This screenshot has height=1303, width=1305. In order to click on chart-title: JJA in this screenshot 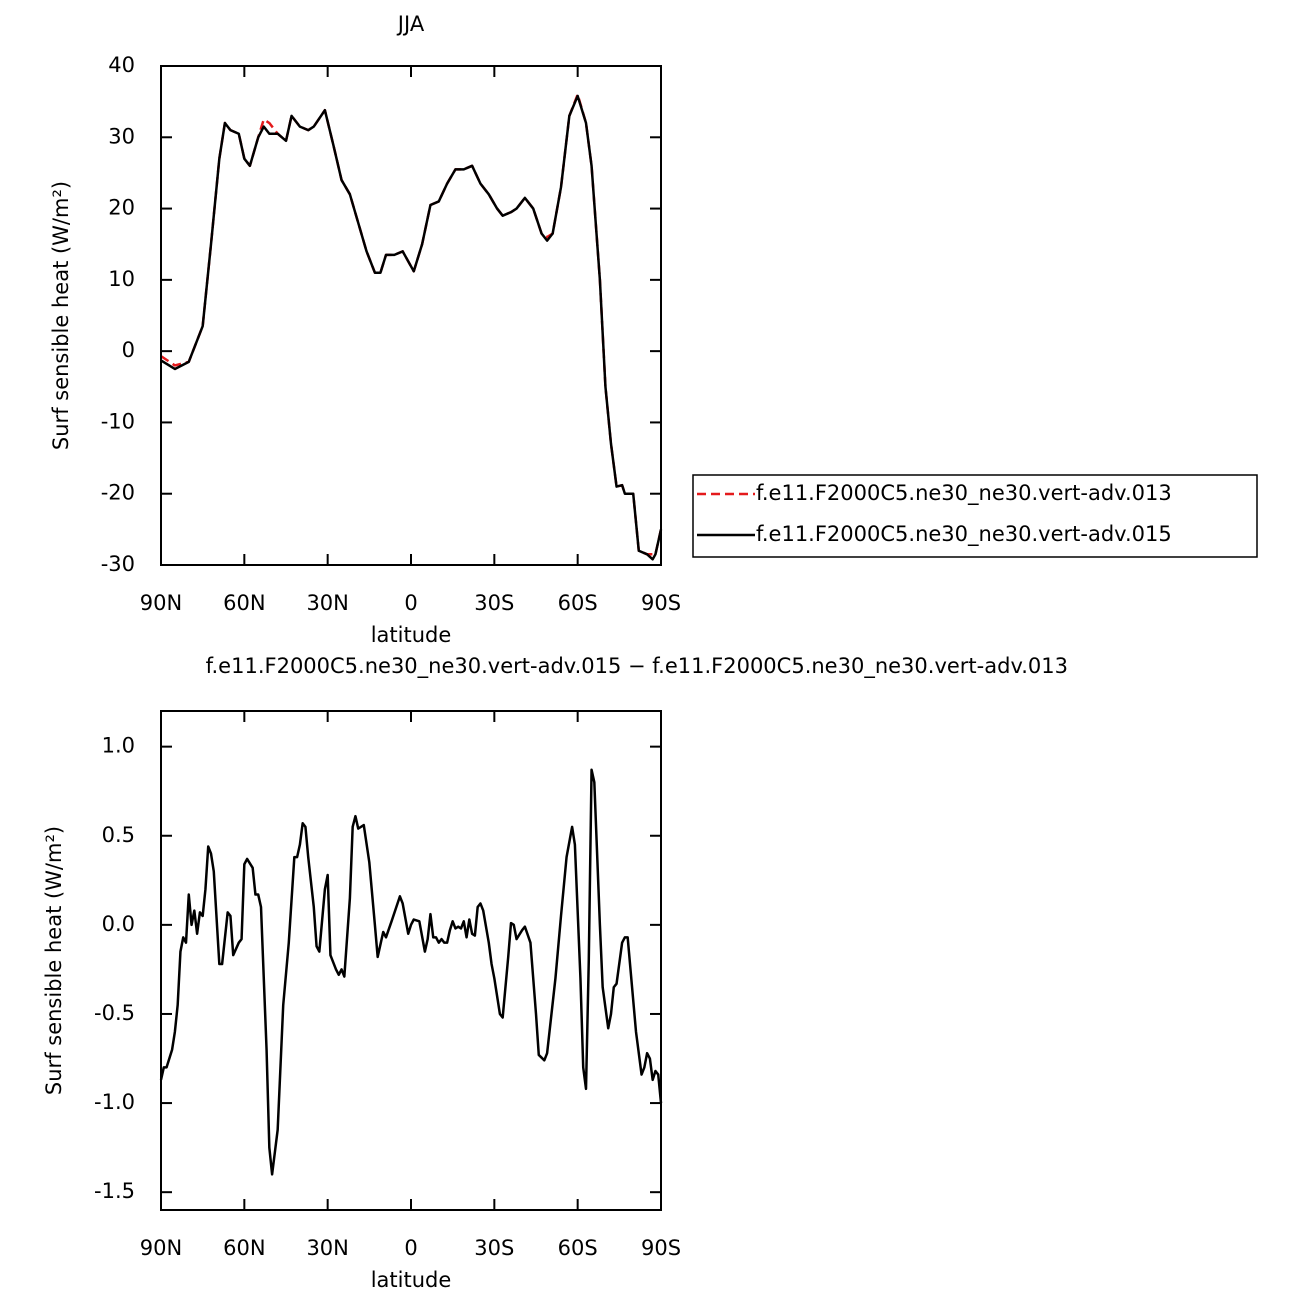, I will do `click(410, 24)`.